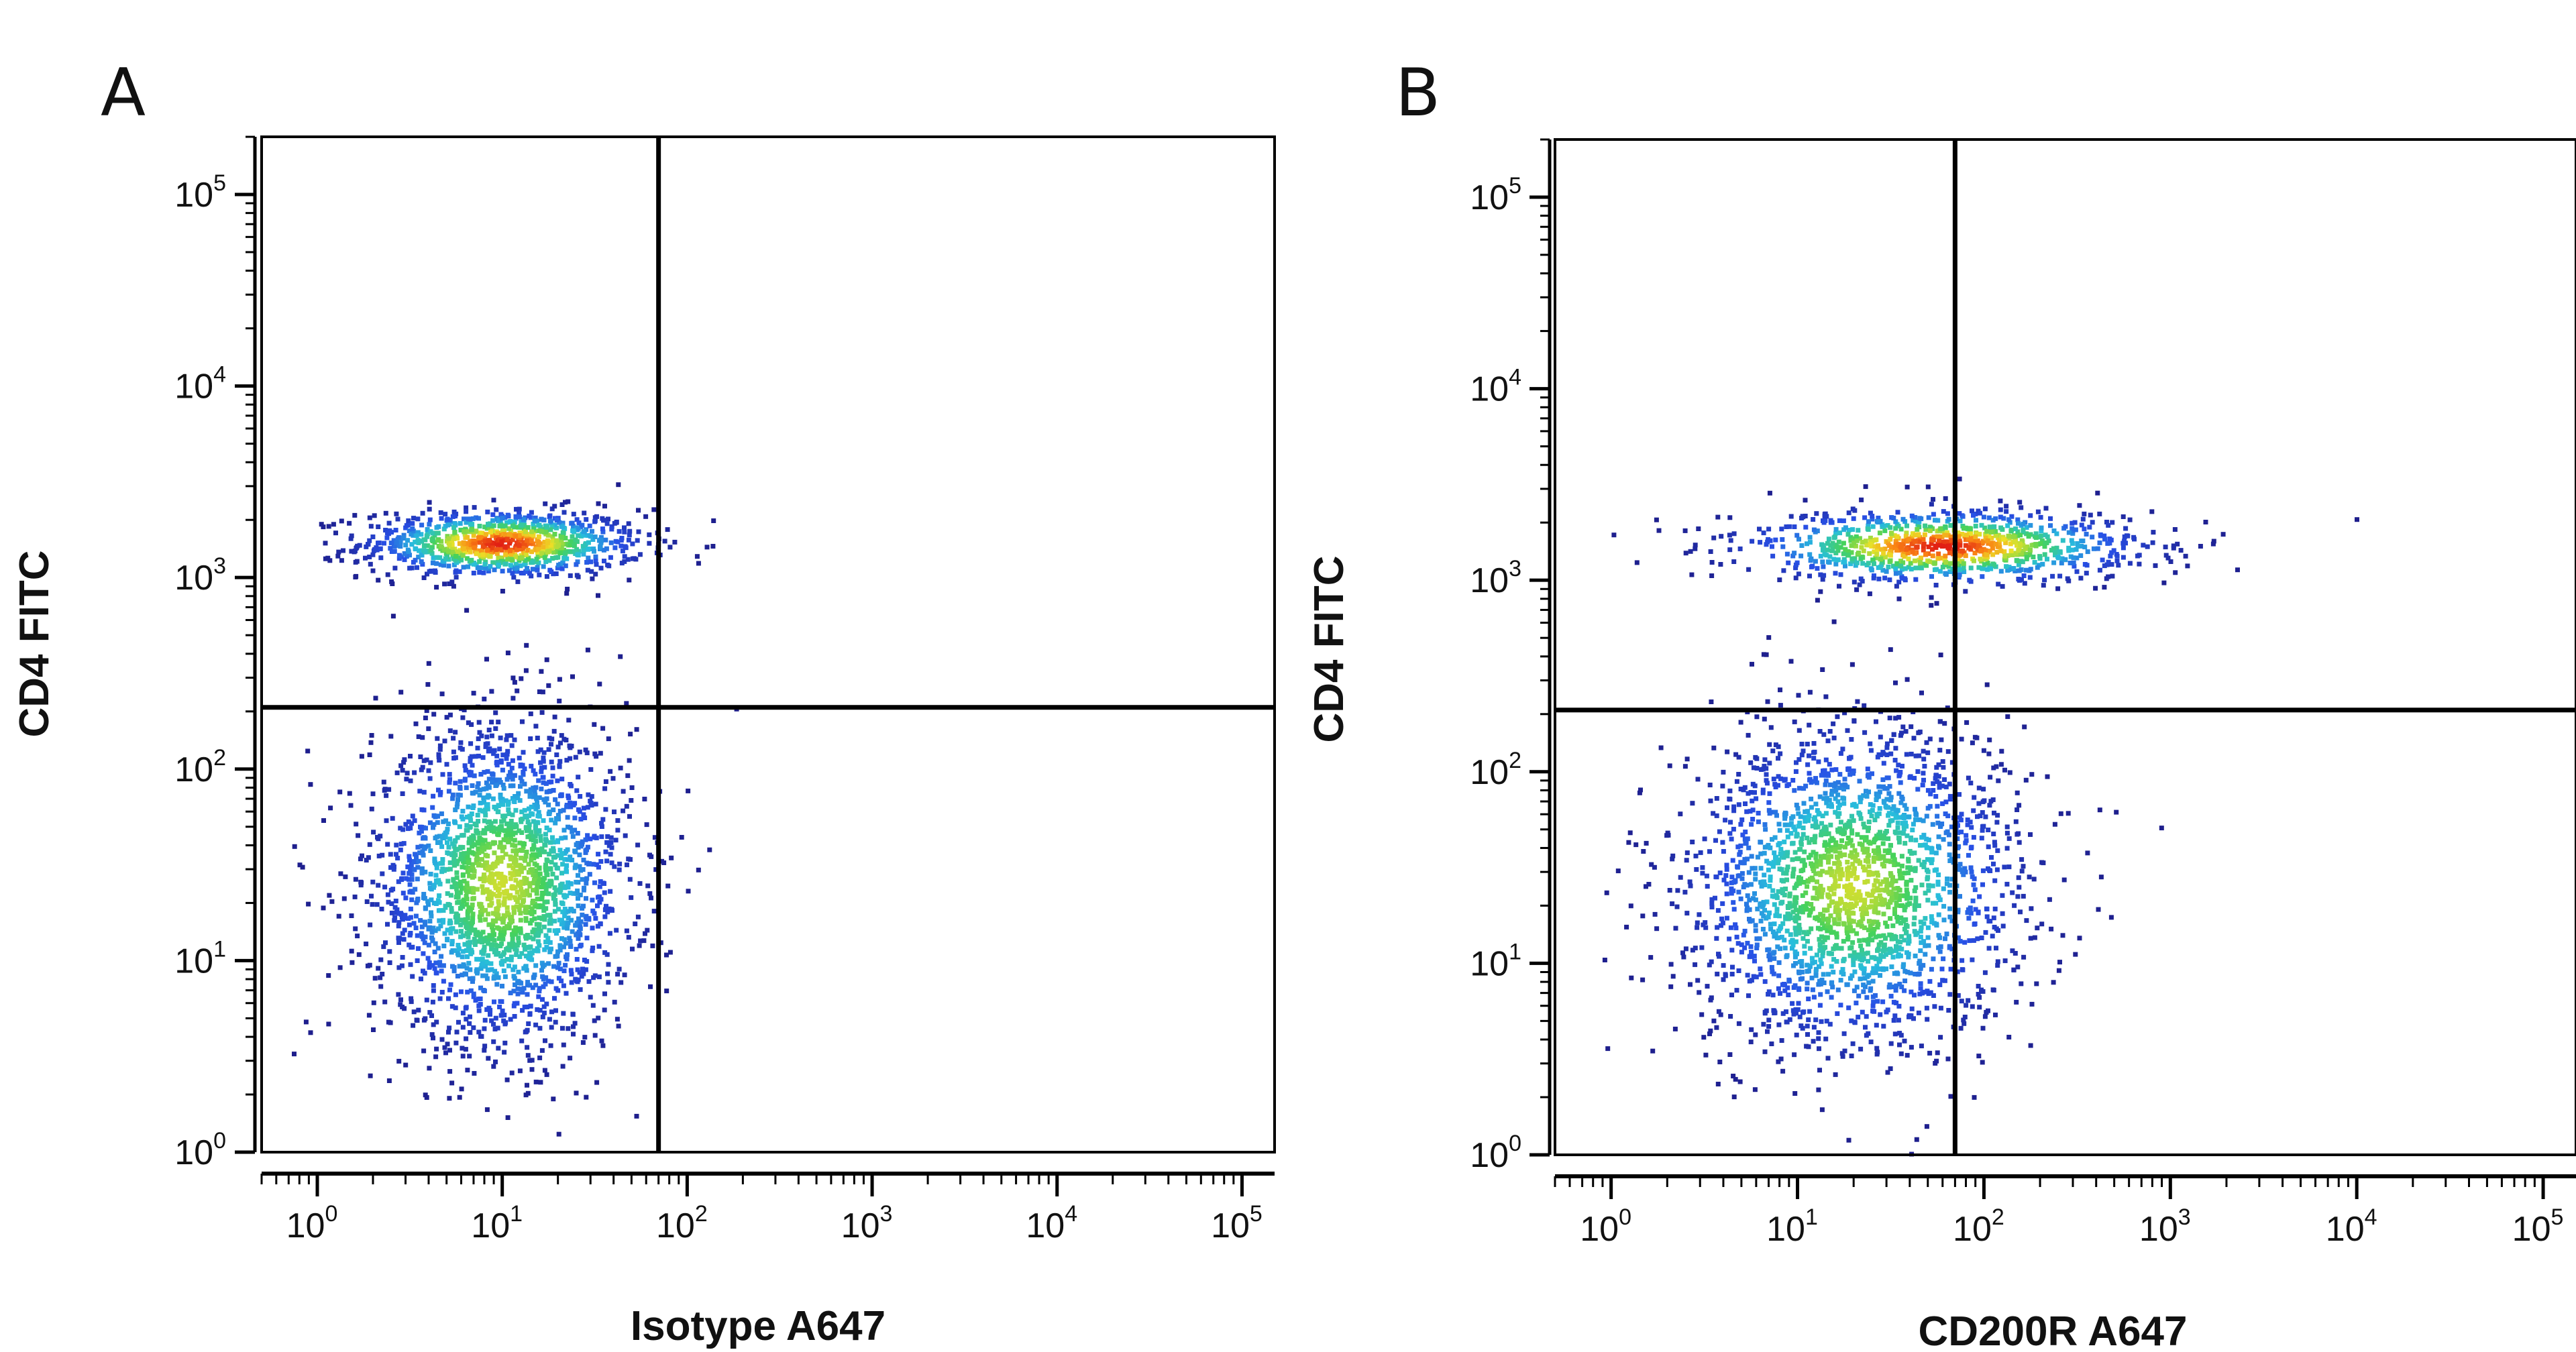  I want to click on y-tick-label: 102, so click(200, 767).